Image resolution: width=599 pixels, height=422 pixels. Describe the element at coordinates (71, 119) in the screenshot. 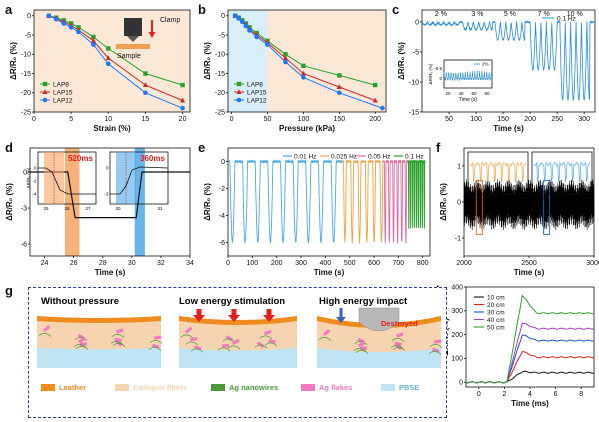

I see `x-tick-label: 5` at that location.